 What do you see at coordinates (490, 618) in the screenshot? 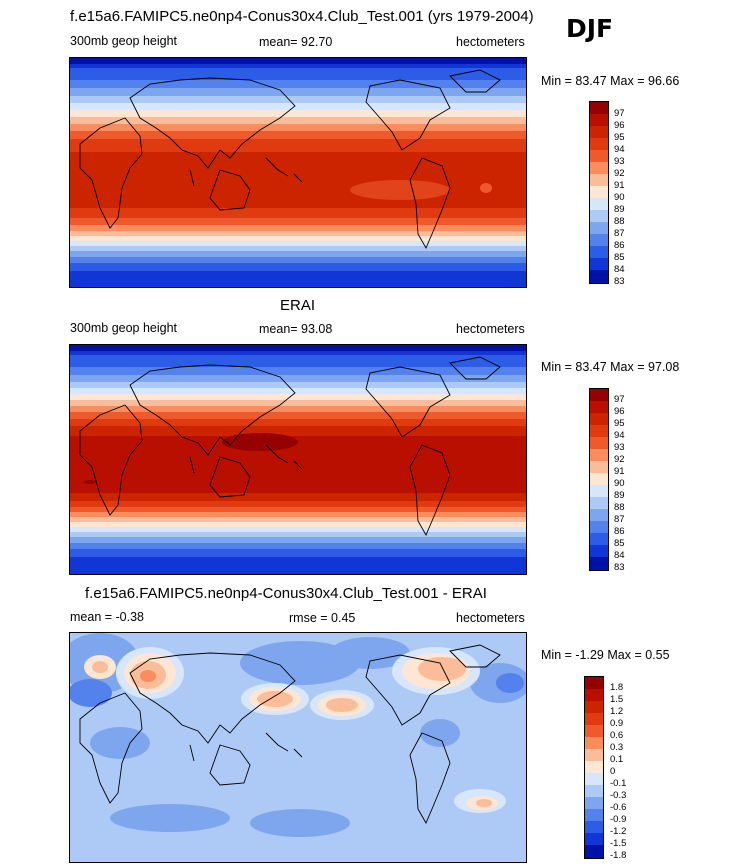
I see `panel-3-units-label: hectometers` at bounding box center [490, 618].